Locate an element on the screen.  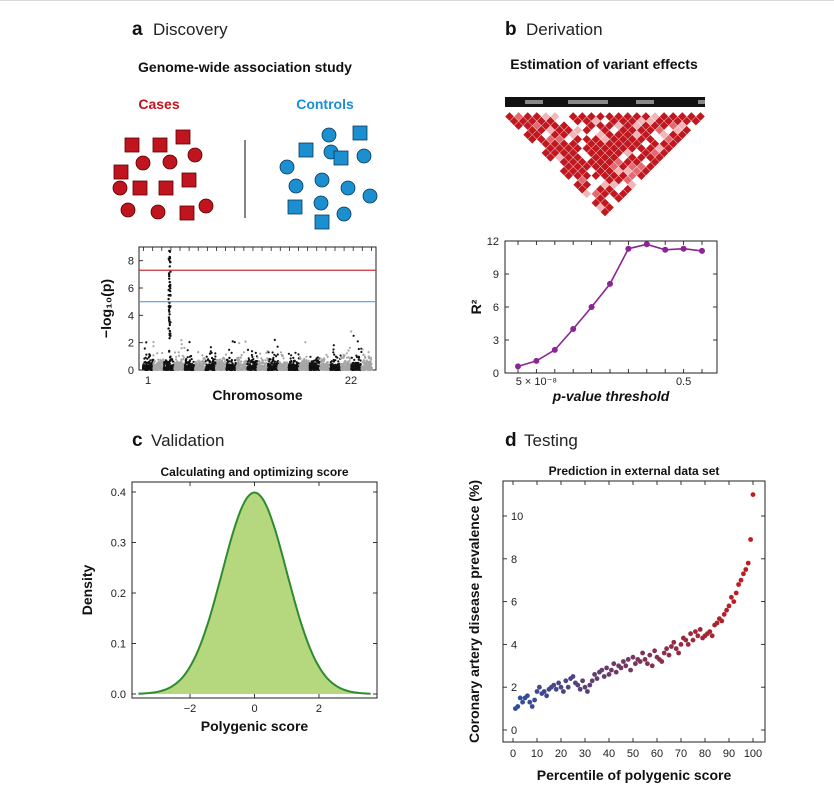
y-tick-label: 0 is located at coordinates (496, 374).